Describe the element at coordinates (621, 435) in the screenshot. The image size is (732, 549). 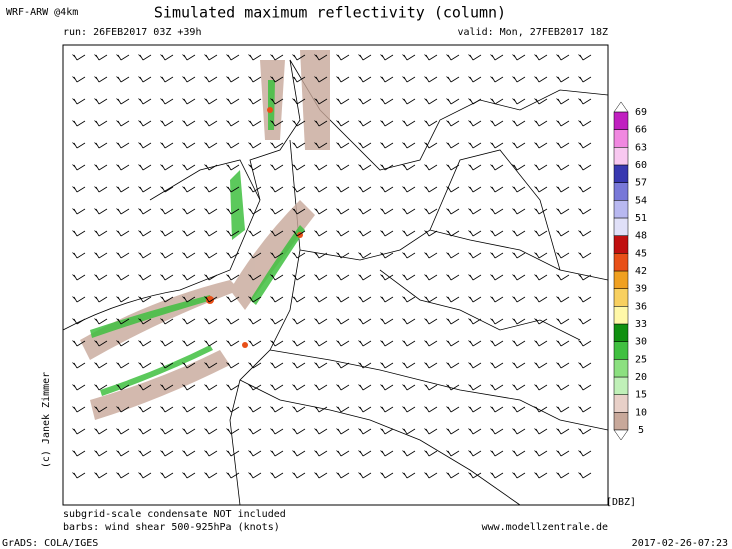
I see `colorbar-end` at that location.